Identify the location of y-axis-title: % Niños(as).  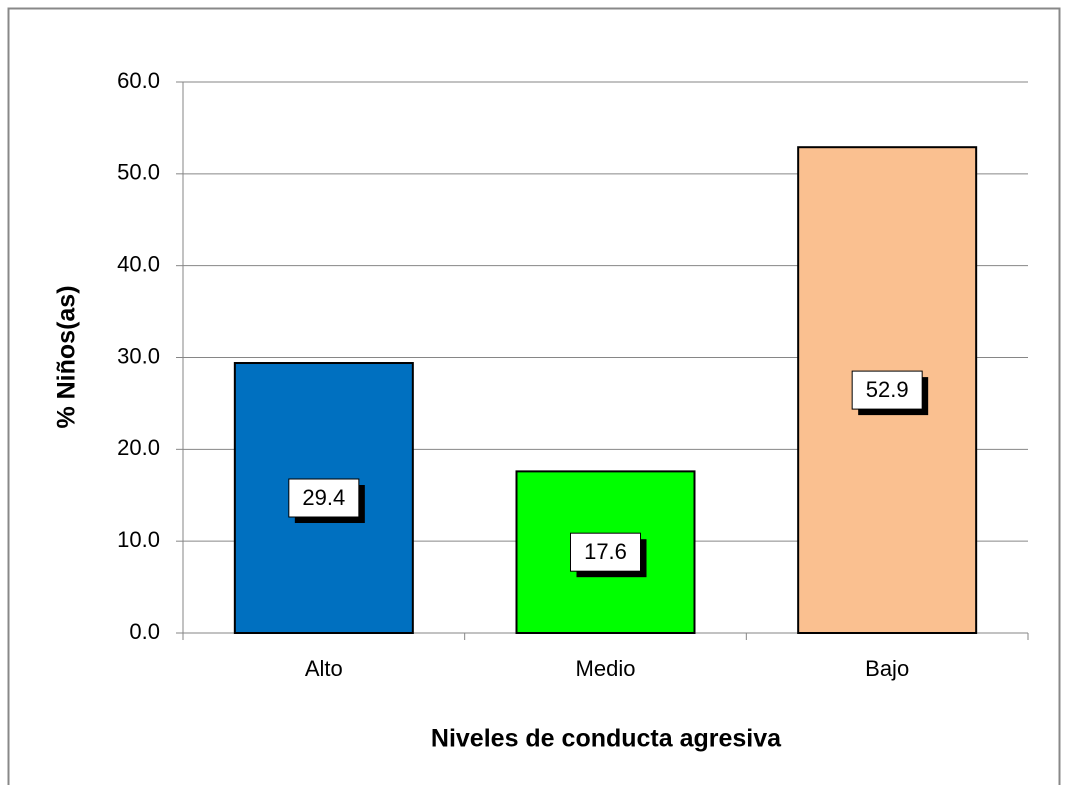
(67, 356).